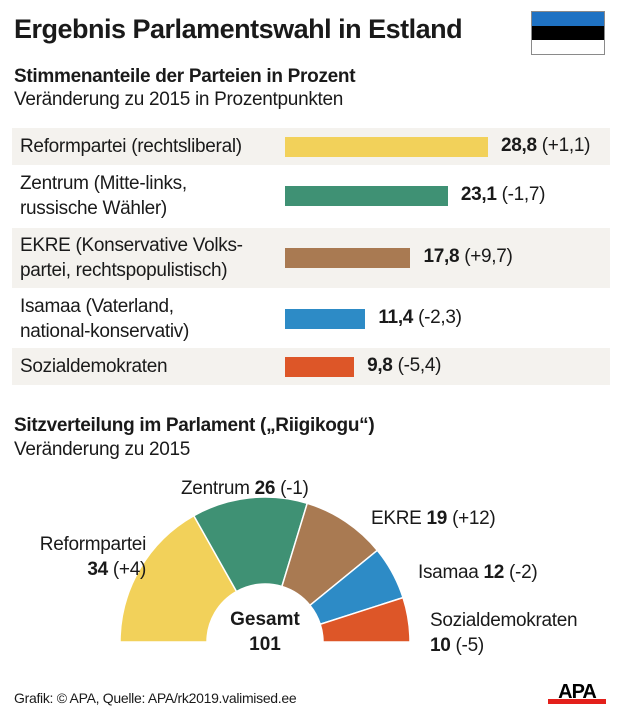 This screenshot has height=718, width=620. I want to click on bar-value-label: 17,8 (+9,7), so click(467, 257).